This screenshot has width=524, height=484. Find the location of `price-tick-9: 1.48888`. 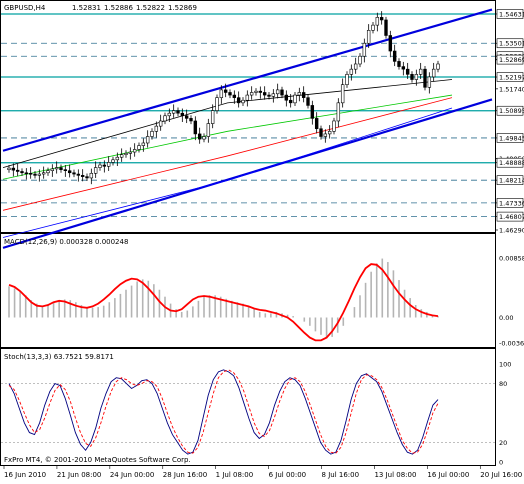

price-tick-9: 1.48888 is located at coordinates (509, 162).